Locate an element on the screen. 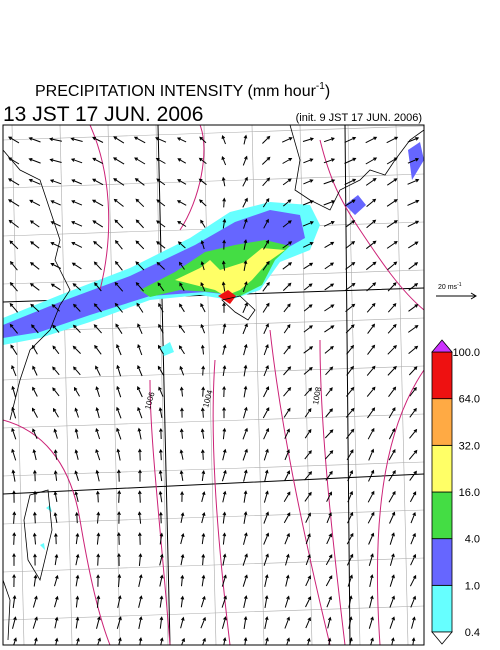  reference-label: 20 ms-1 is located at coordinates (450, 286).